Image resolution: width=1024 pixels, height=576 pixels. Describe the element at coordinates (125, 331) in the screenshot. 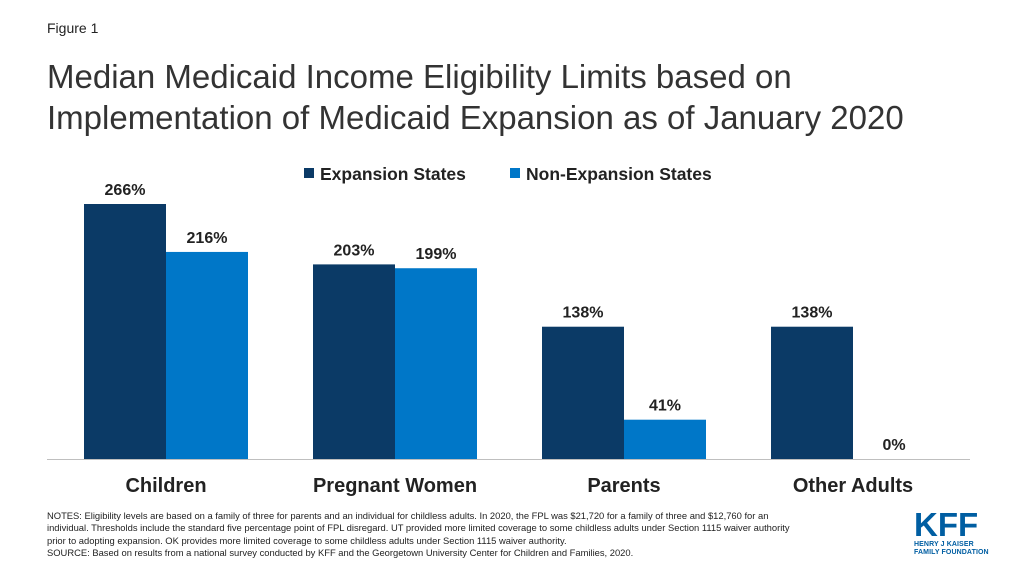

I see `bar-children-expansion-states` at that location.